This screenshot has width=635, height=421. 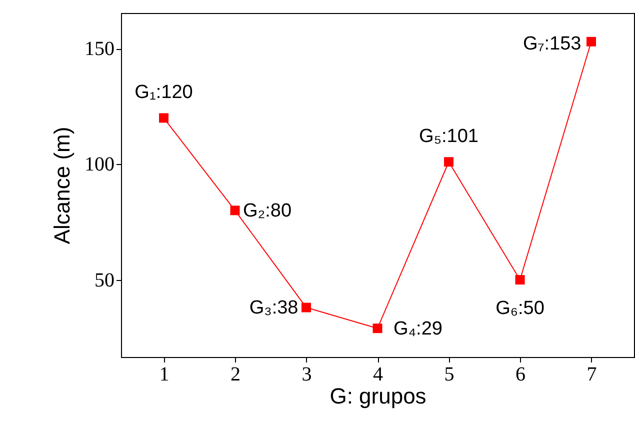 I want to click on y-tick-label: 100, so click(x=99, y=165).